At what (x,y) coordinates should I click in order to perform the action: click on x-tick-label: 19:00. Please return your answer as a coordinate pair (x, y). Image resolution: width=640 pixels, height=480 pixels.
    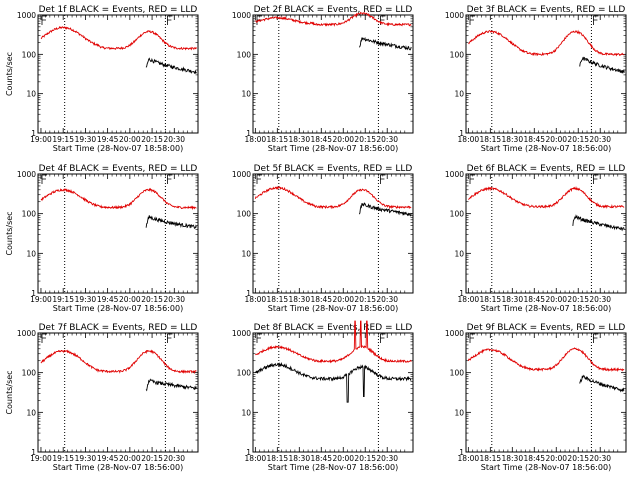
    Looking at the image, I should click on (41, 299).